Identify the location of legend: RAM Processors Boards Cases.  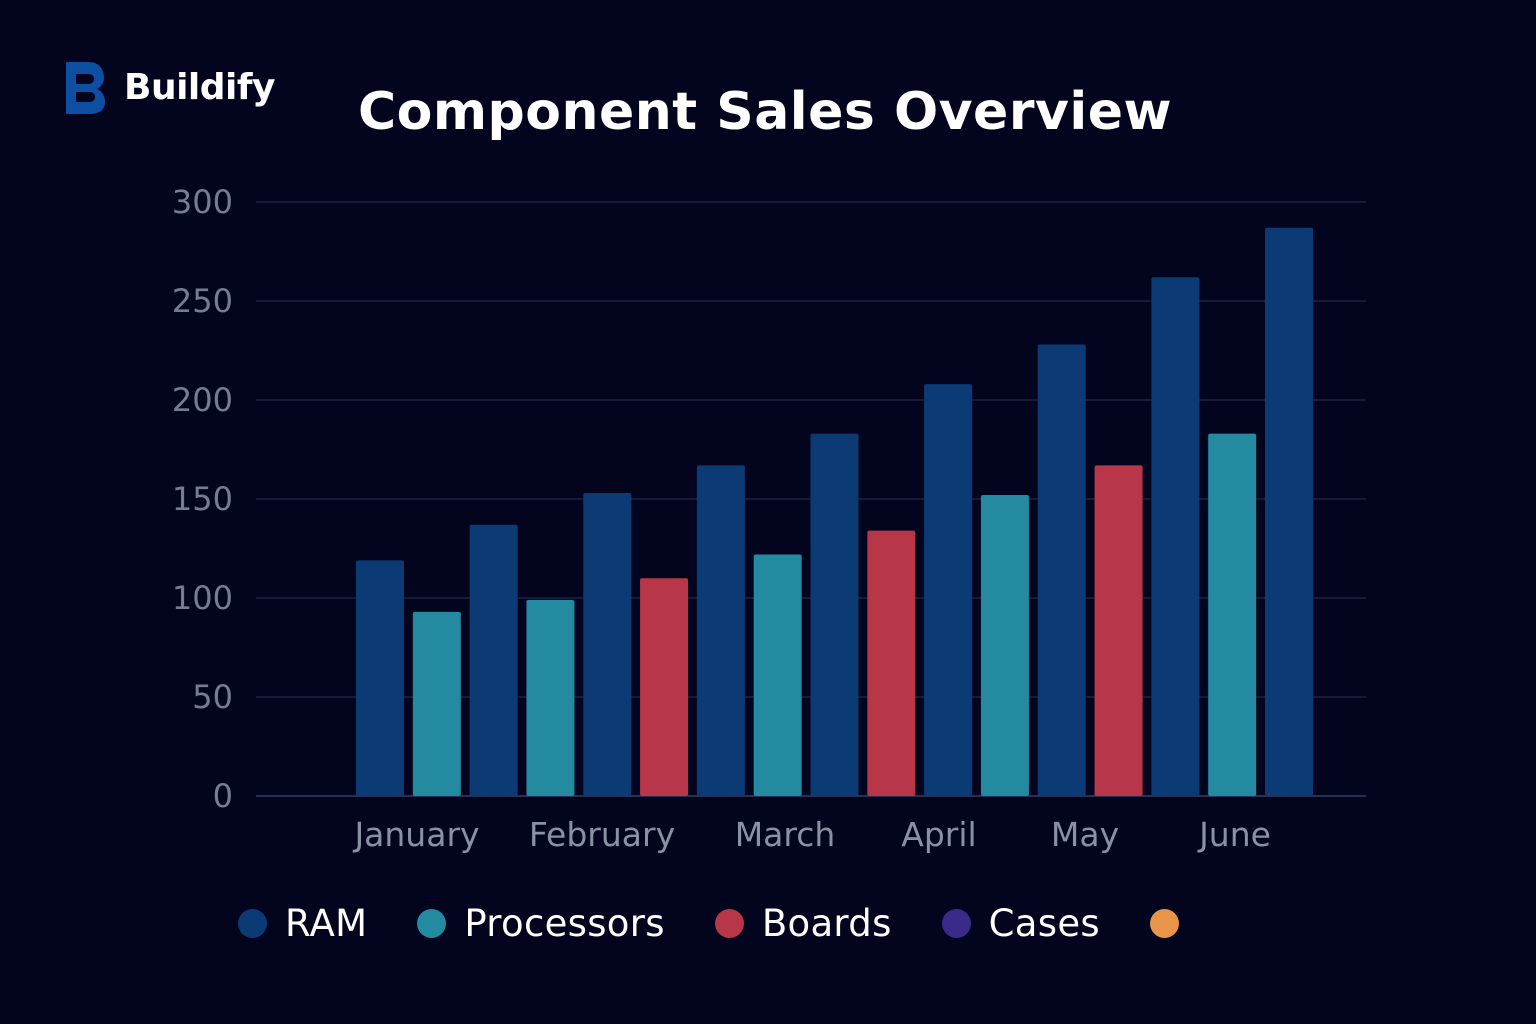
(742, 923).